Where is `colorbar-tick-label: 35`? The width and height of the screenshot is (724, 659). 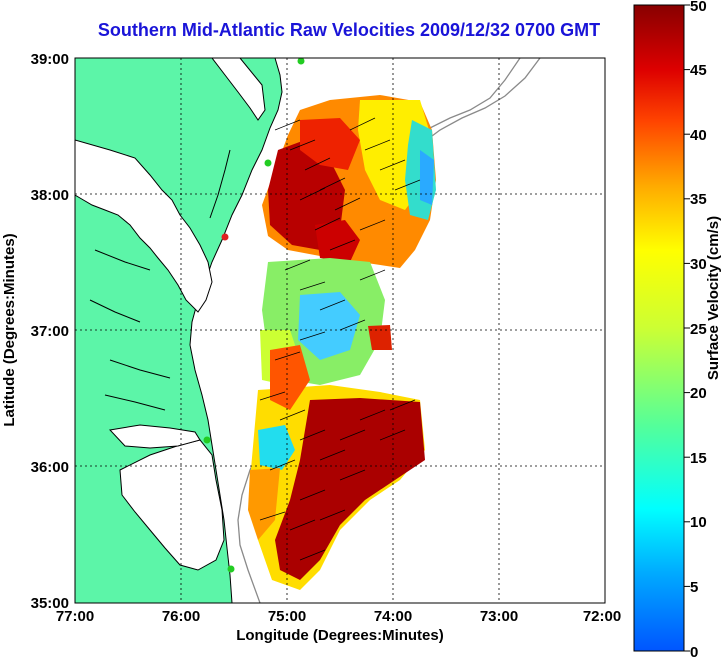
colorbar-tick-label: 35 is located at coordinates (698, 199).